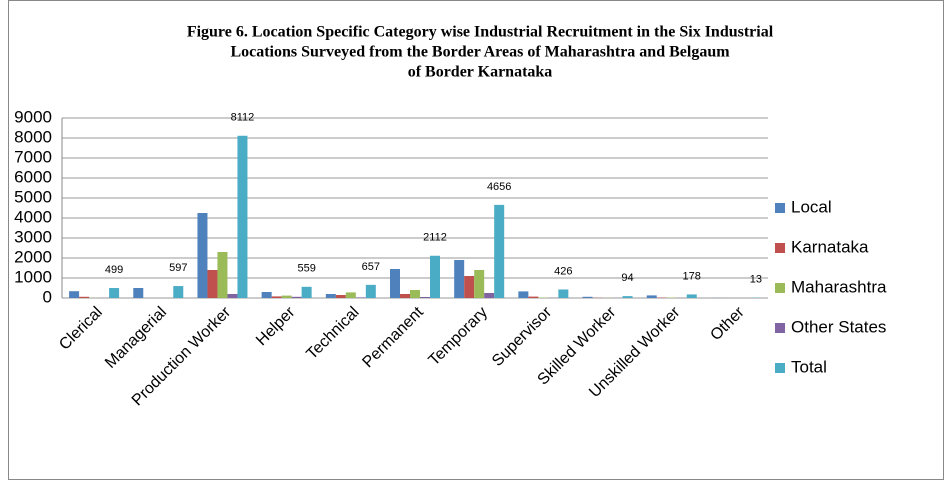  What do you see at coordinates (809, 366) in the screenshot?
I see `legend-label: Total` at bounding box center [809, 366].